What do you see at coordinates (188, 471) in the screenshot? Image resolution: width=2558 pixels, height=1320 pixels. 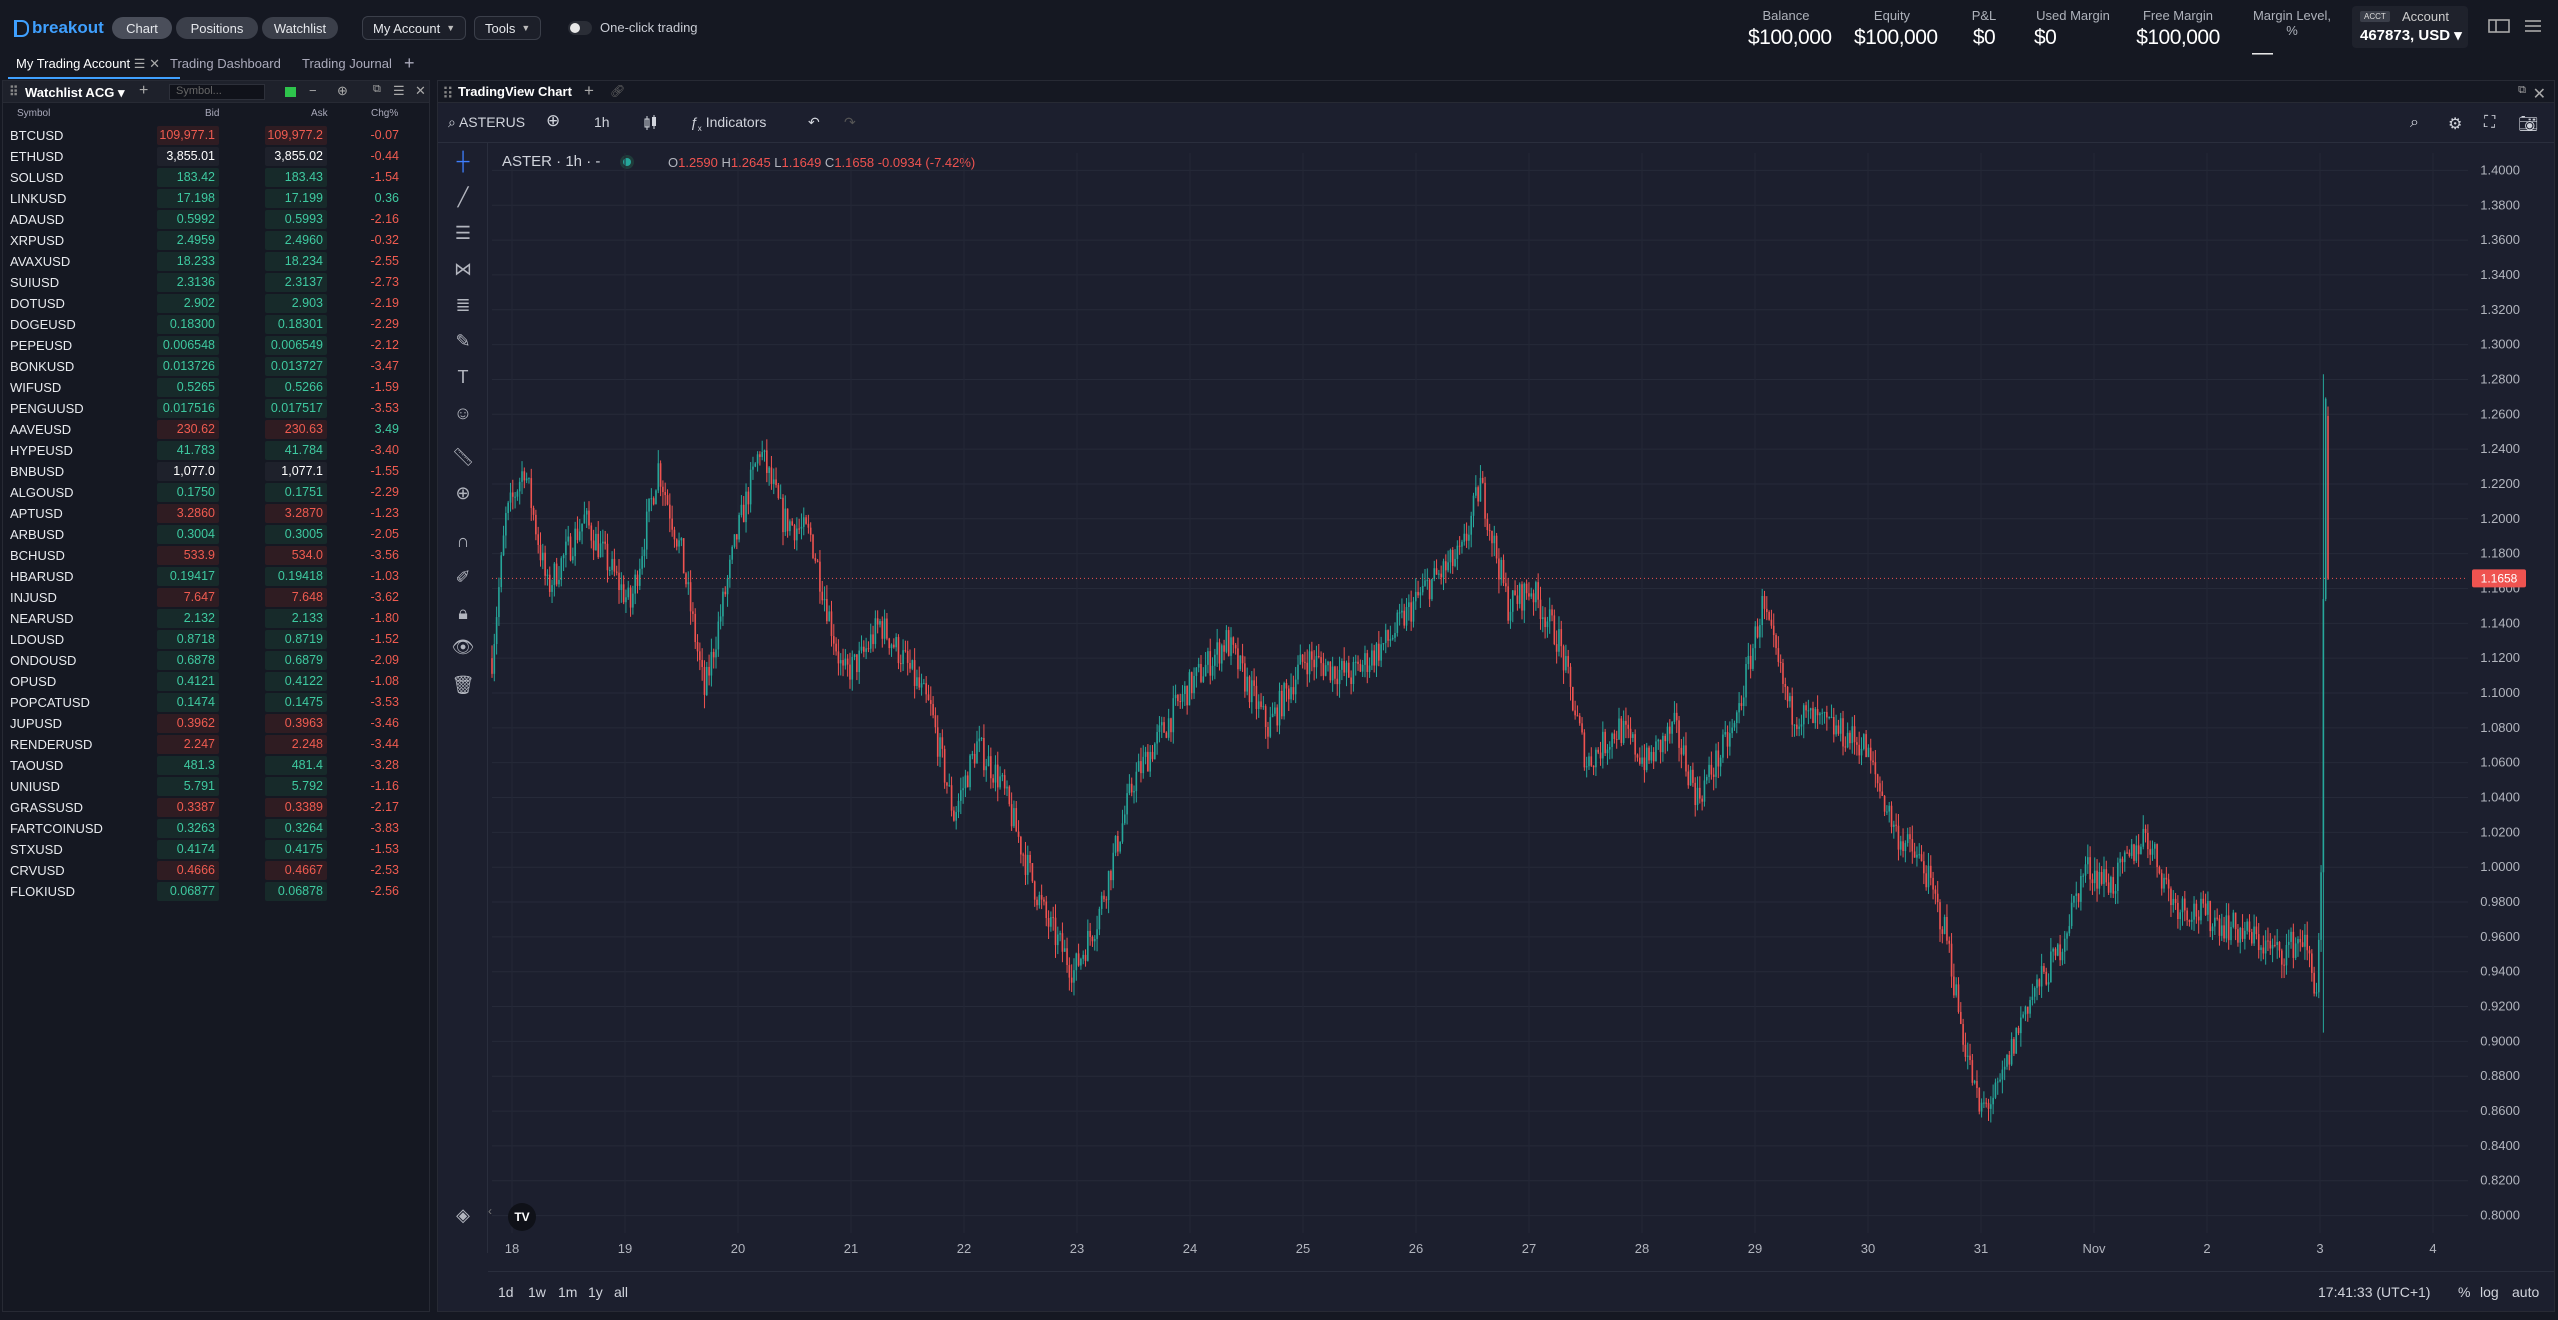 I see `row-bid: 1,077.0` at bounding box center [188, 471].